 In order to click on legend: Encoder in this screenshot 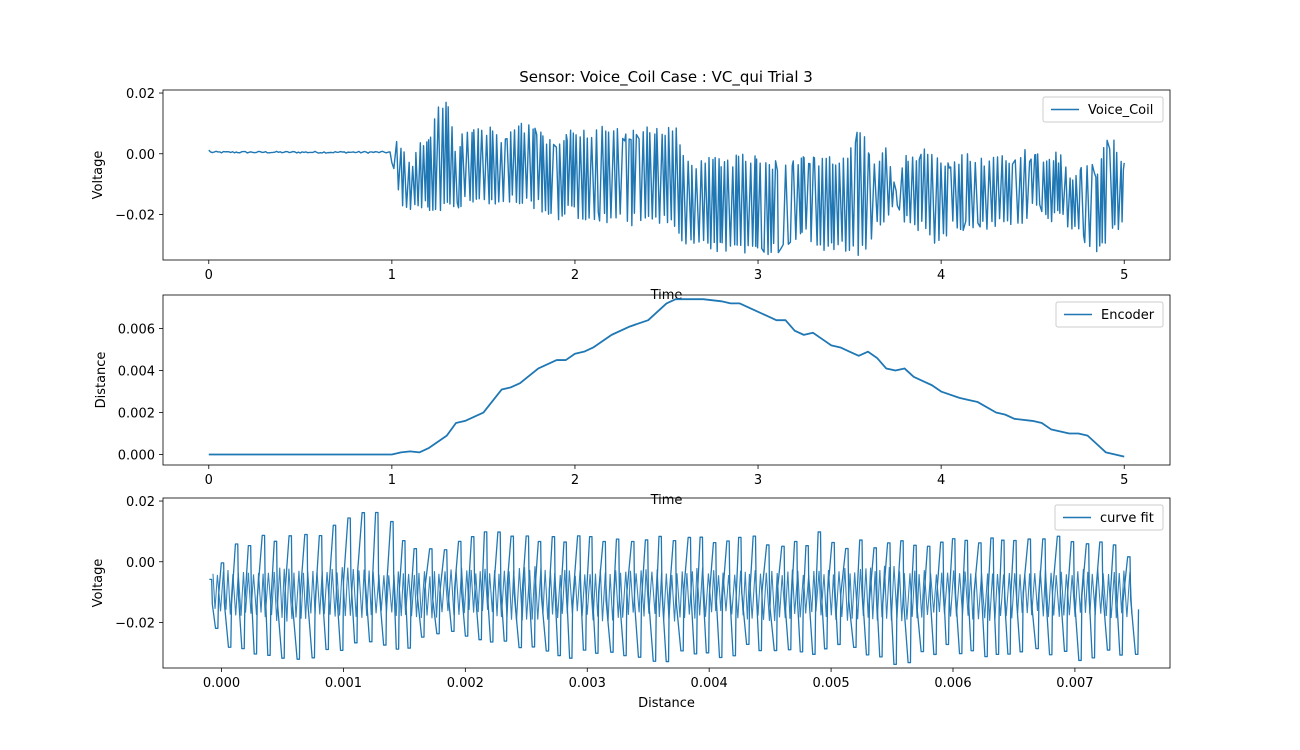, I will do `click(1109, 314)`.